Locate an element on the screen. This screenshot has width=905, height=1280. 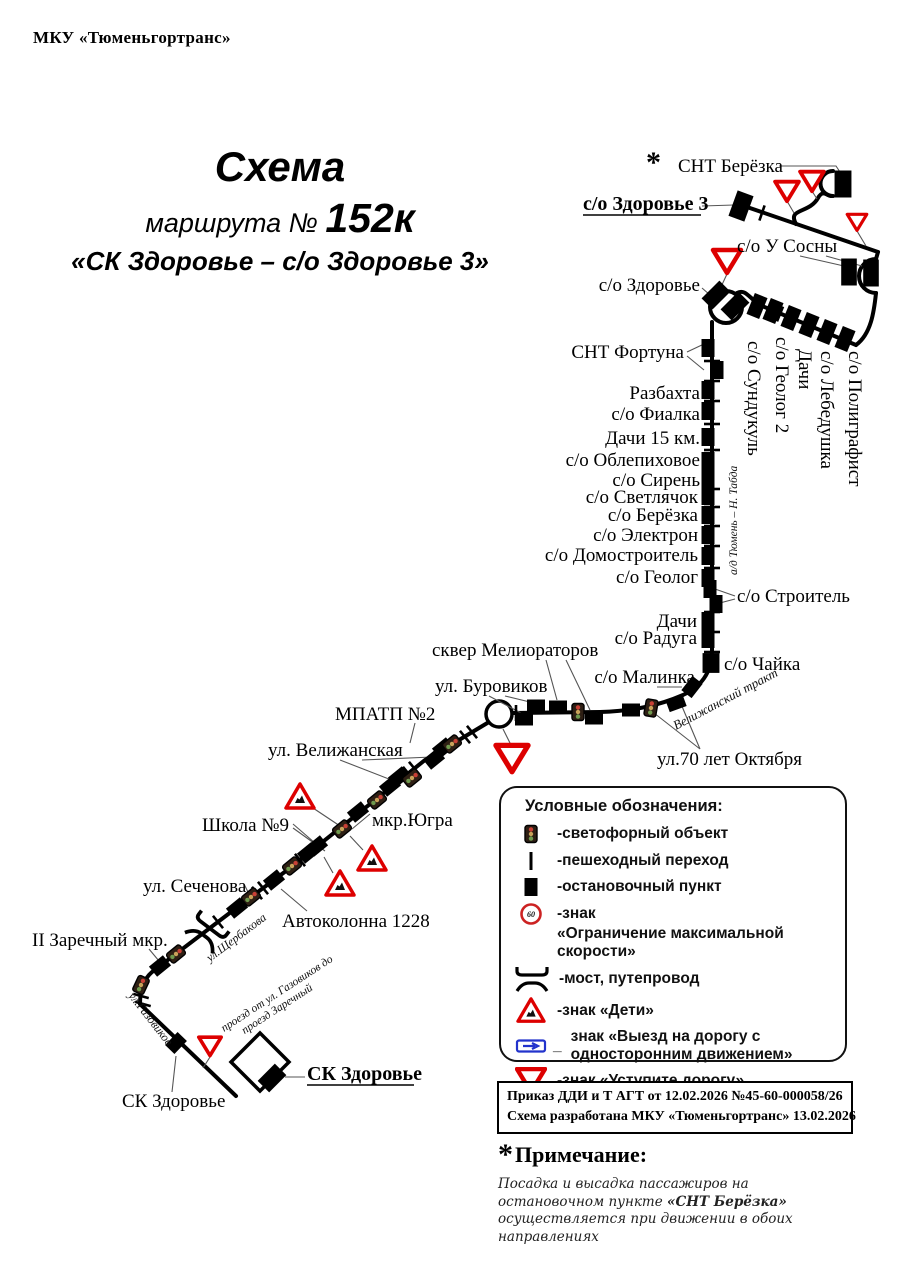
route-number: 152к is located at coordinates (370, 218).